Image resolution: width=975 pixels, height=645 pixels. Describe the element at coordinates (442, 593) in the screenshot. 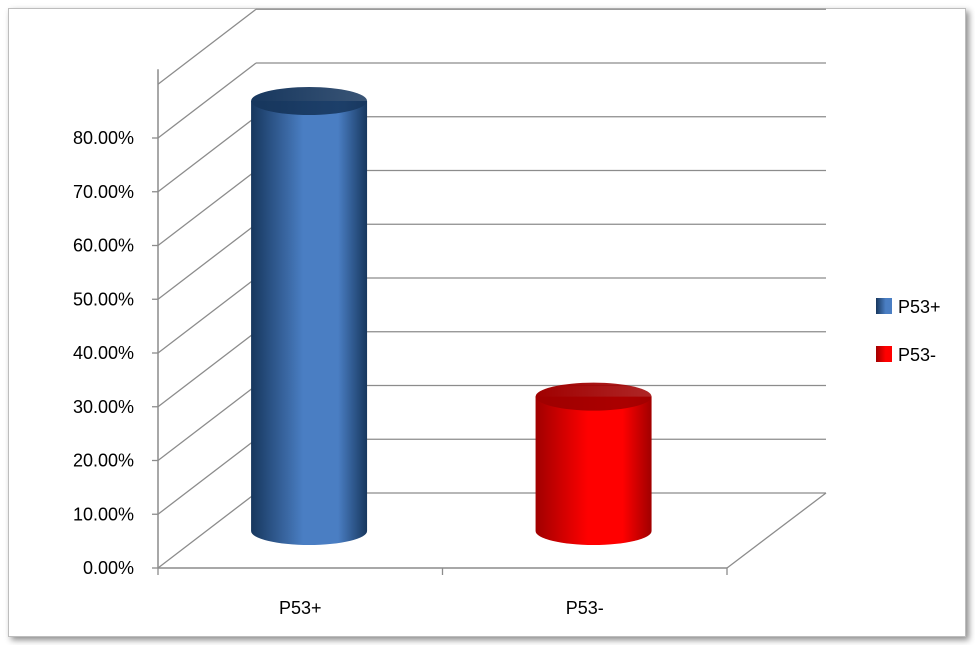

I see `x-axis-ticks: P53+ P53-` at that location.